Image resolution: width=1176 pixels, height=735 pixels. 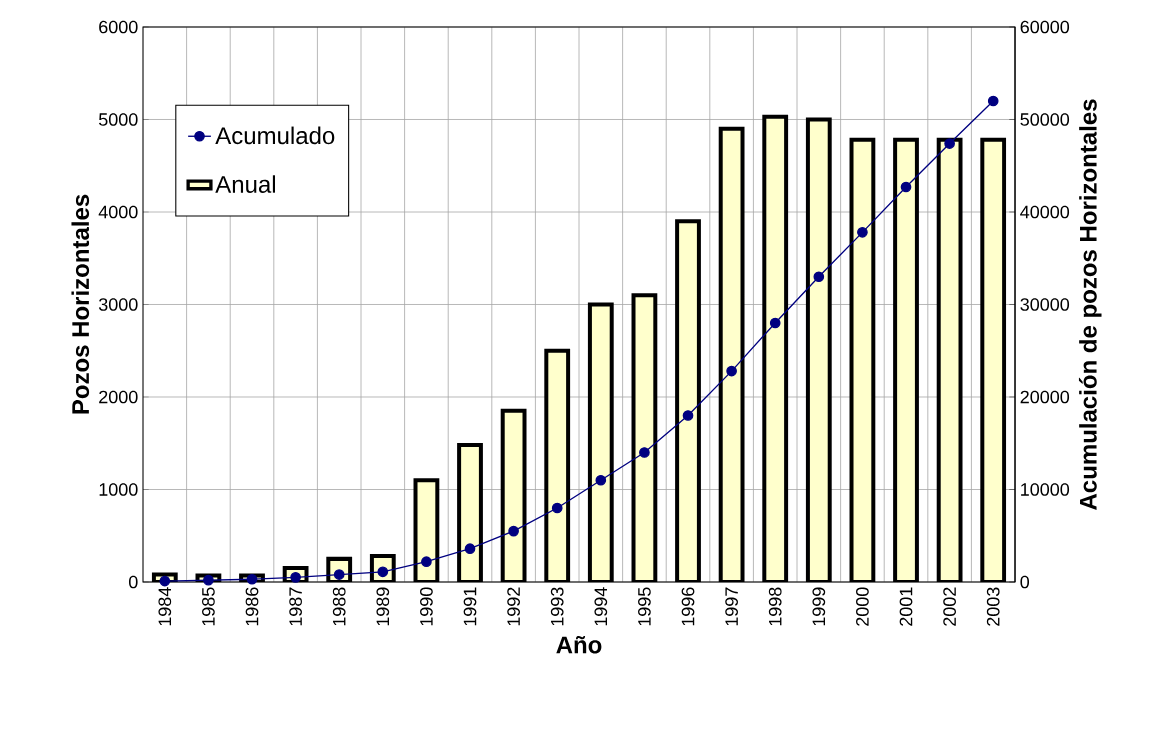 What do you see at coordinates (949, 606) in the screenshot?
I see `x-tick-label: 2002` at bounding box center [949, 606].